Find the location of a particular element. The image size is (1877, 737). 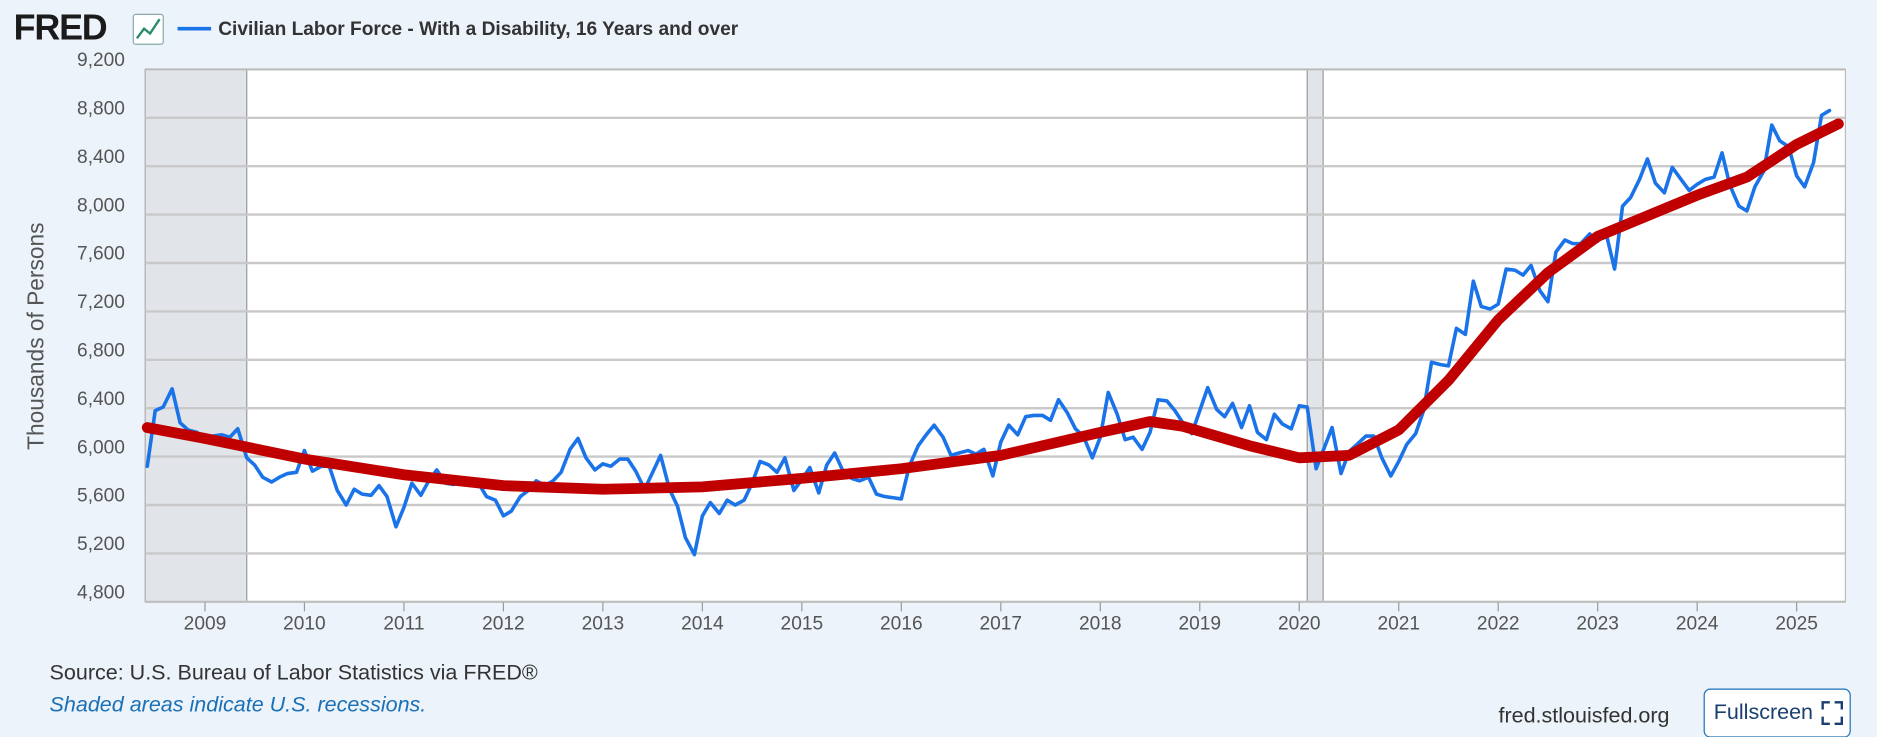

x-tick-label: 2023 is located at coordinates (1597, 624).